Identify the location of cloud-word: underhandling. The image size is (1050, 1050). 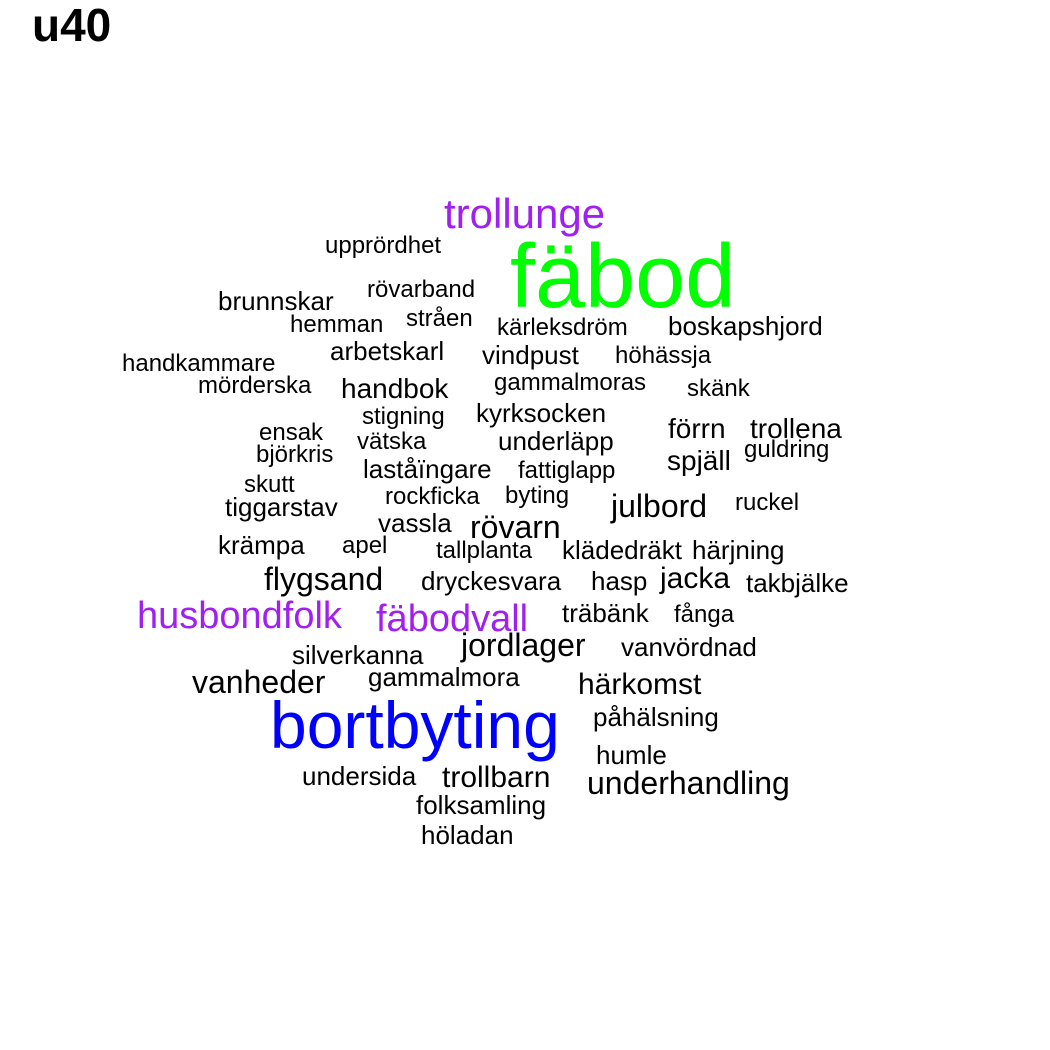
(688, 783).